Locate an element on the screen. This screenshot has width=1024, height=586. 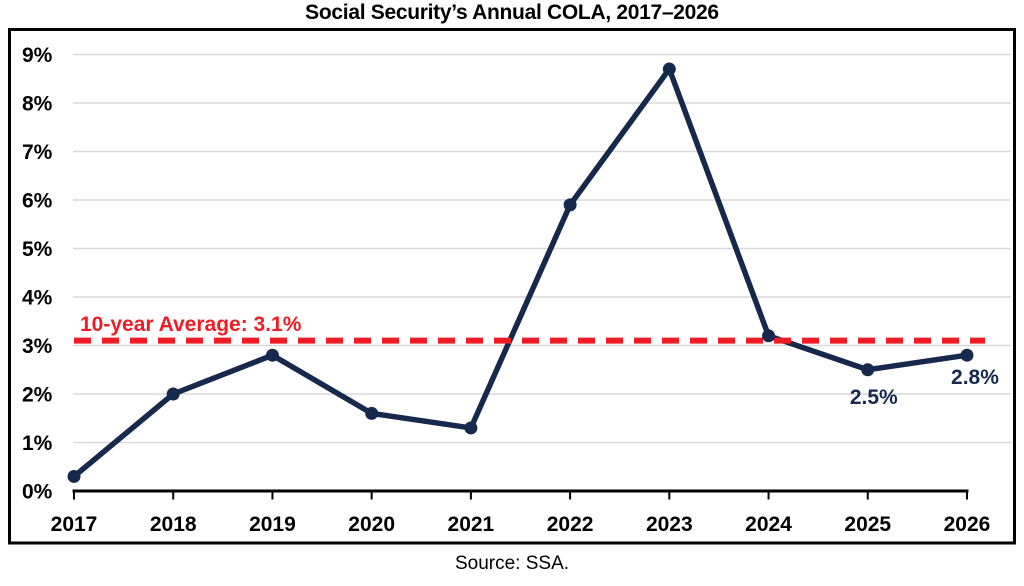
x-axis-label-2024: 2024 is located at coordinates (768, 524).